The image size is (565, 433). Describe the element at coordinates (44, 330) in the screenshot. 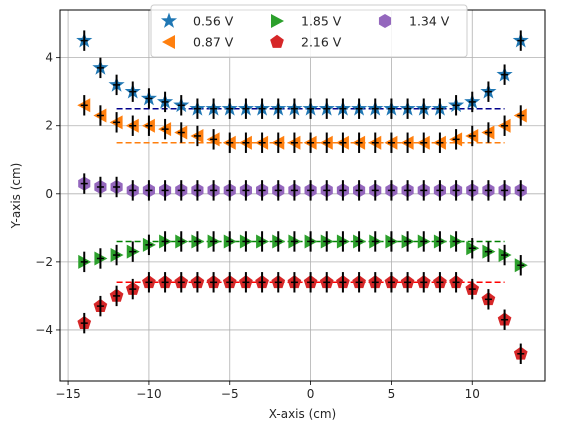

I see `y-tick-label: −4` at that location.